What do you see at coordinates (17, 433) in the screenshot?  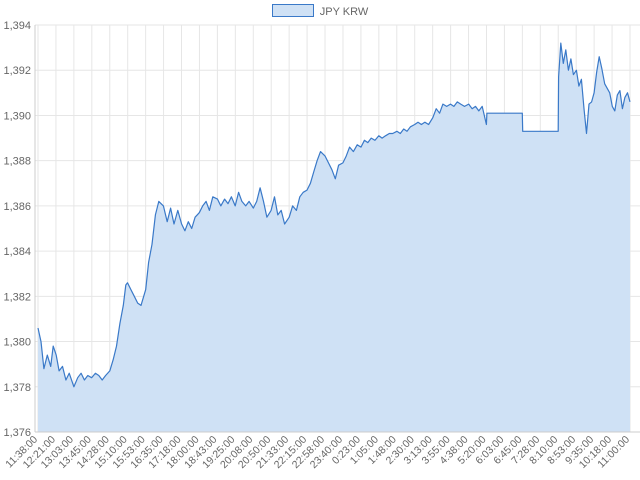 I see `y-tick-label: 1,376` at bounding box center [17, 433].